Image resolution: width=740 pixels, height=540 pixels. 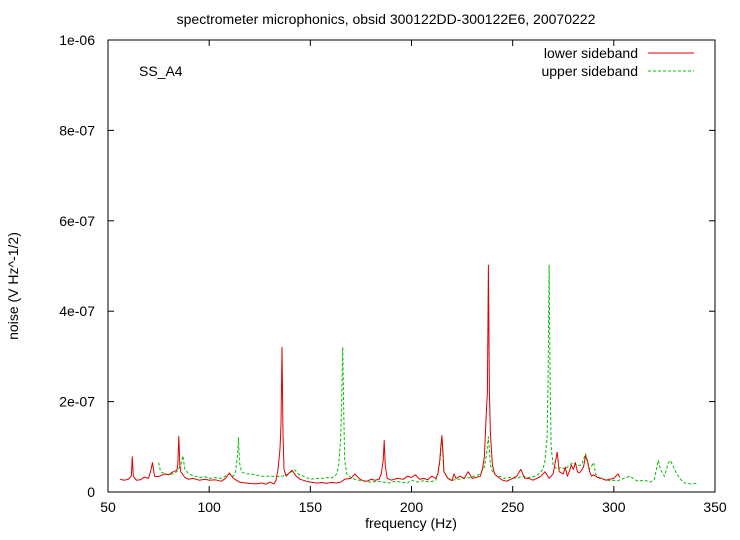 What do you see at coordinates (513, 507) in the screenshot?
I see `x-tick-label: 250` at bounding box center [513, 507].